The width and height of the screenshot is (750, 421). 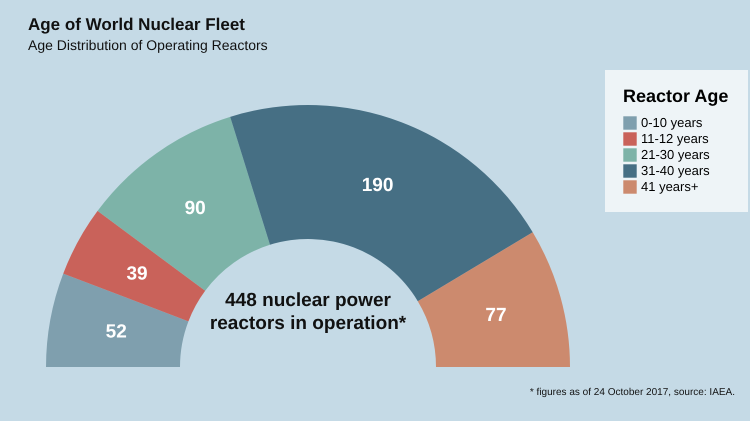 I want to click on data-label: 39, so click(x=137, y=273).